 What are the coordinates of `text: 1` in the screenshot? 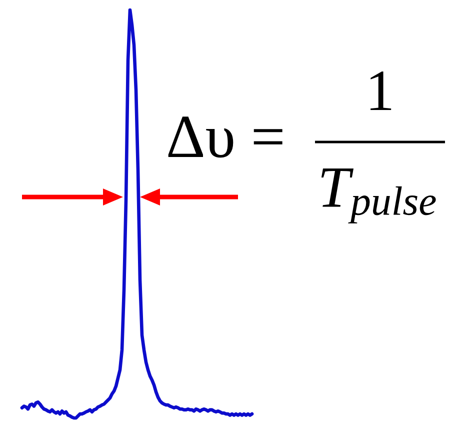 It's located at (381, 90).